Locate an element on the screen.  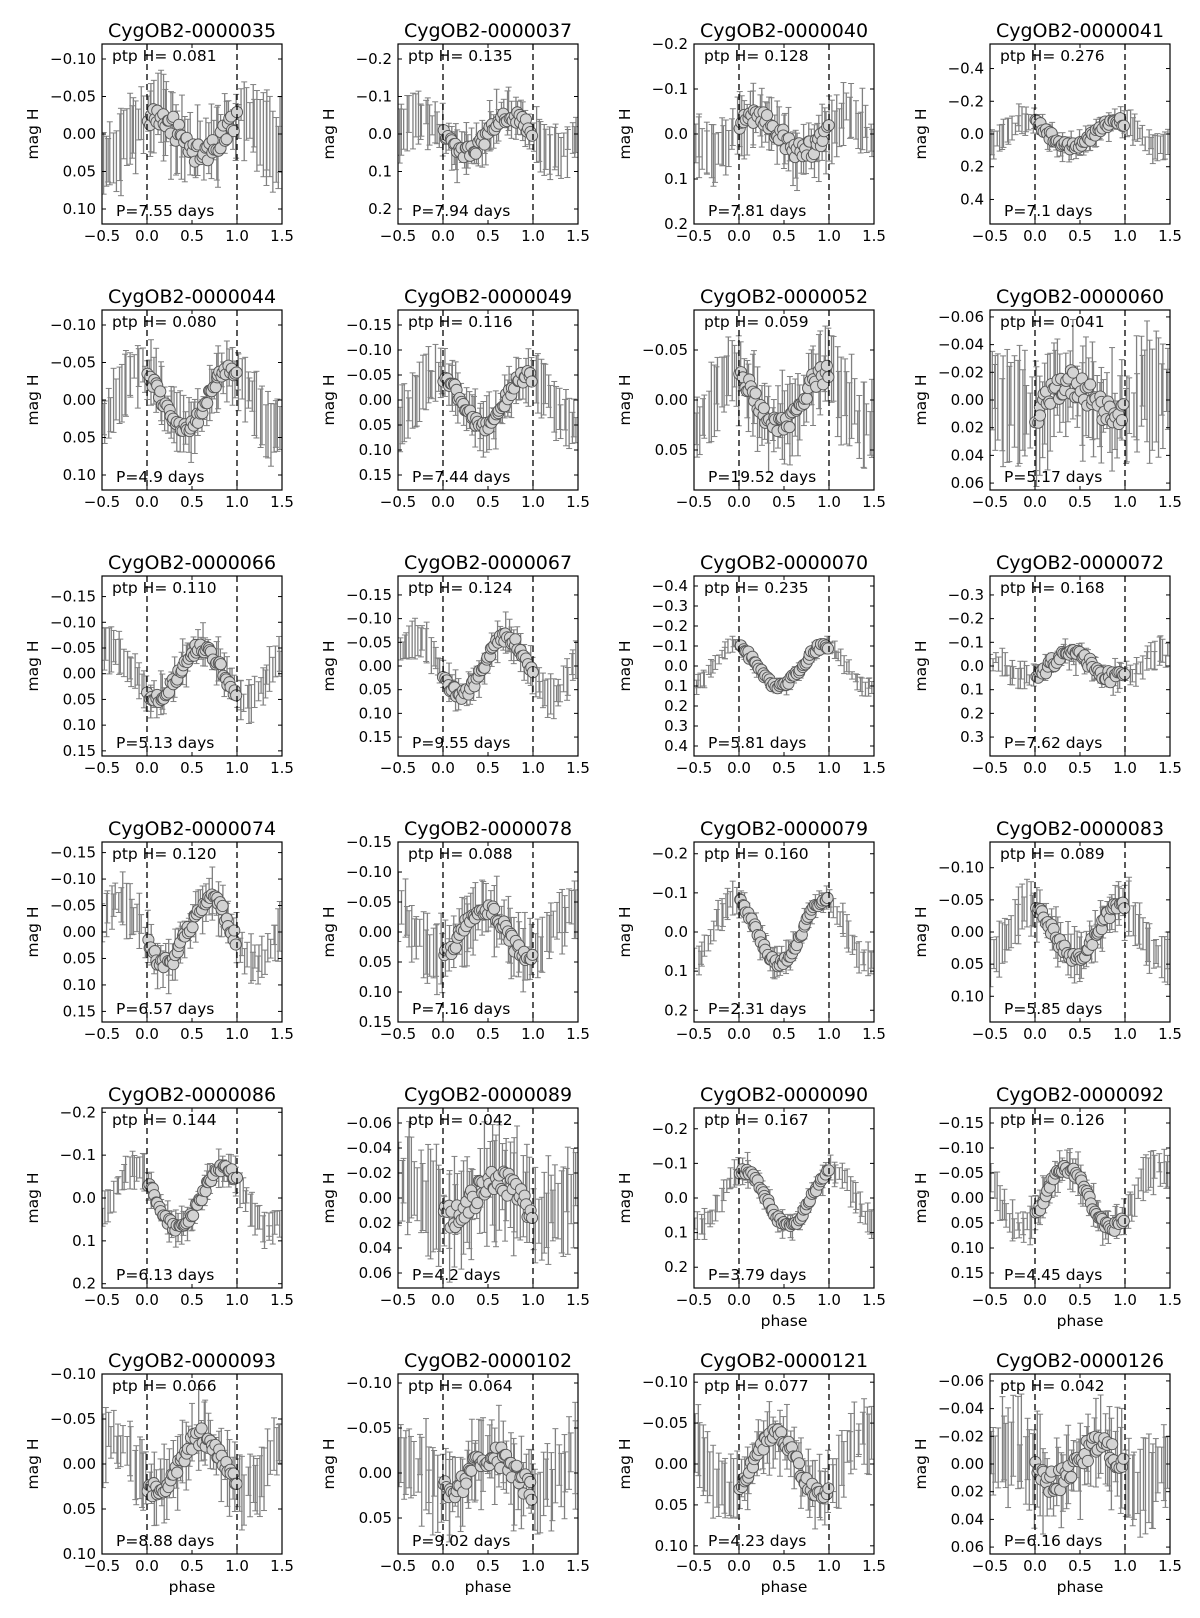
ptp-annotation: ptp H= 0.110 is located at coordinates (164, 588).